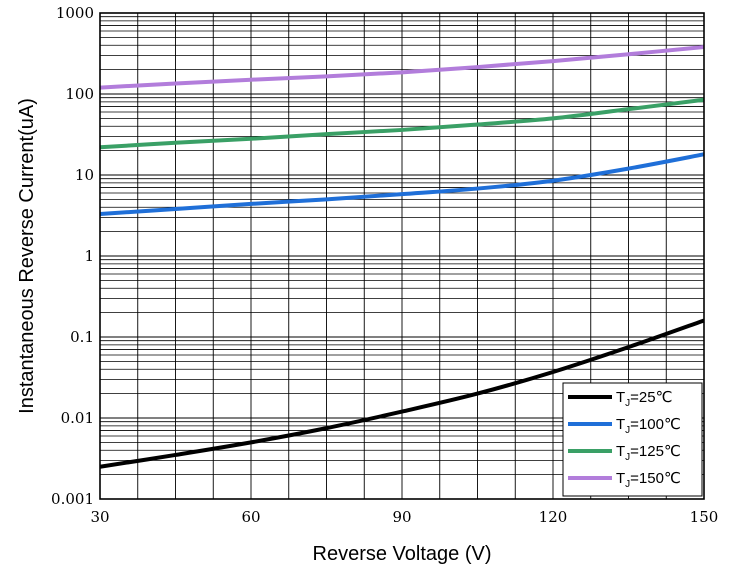  I want to click on y-tick-label: 100, so click(79, 94).